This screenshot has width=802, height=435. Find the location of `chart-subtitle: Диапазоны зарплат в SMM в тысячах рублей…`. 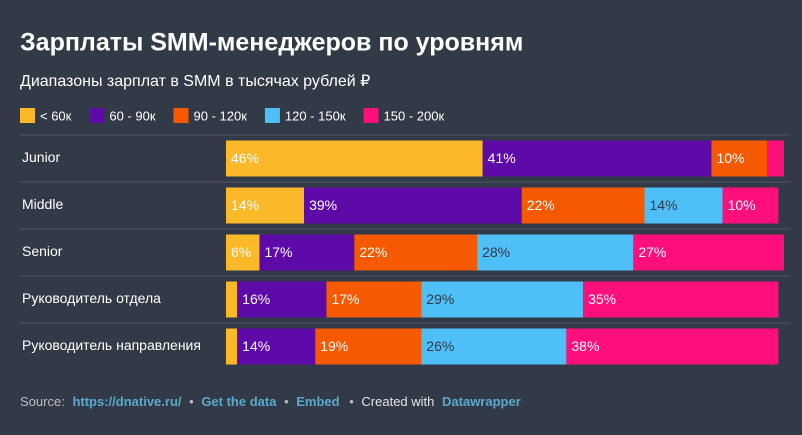

chart-subtitle: Диапазоны зарплат в SMM в тысячах рублей… is located at coordinates (195, 81).